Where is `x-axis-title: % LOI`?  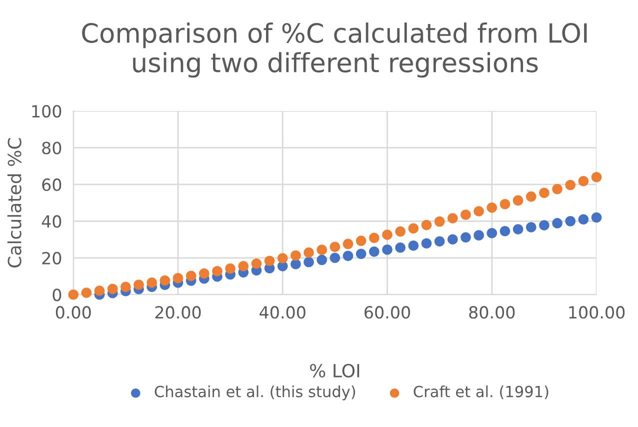 x-axis-title: % LOI is located at coordinates (335, 371).